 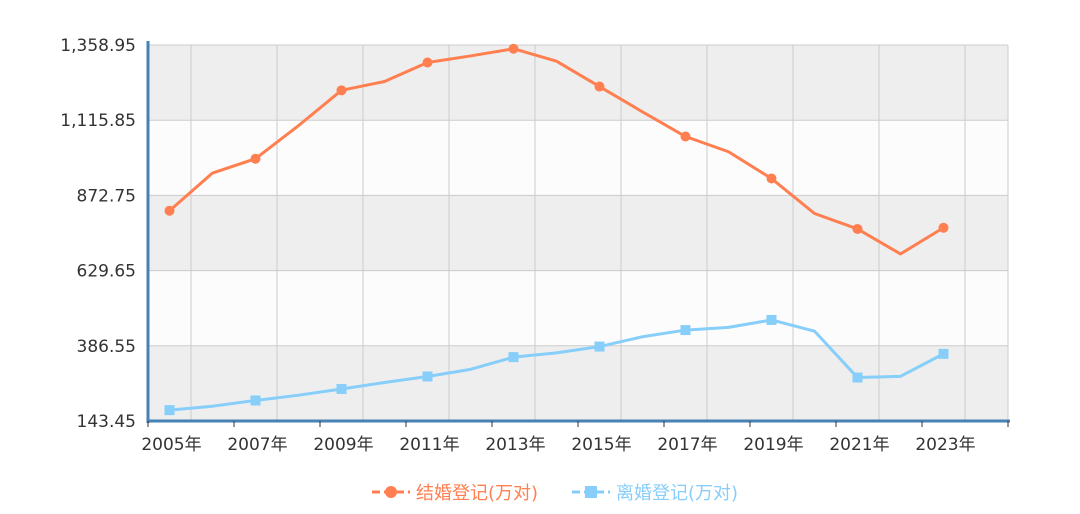 I want to click on legend: 结婚登记(万对) 离婚登记(万对), so click(x=555, y=493).